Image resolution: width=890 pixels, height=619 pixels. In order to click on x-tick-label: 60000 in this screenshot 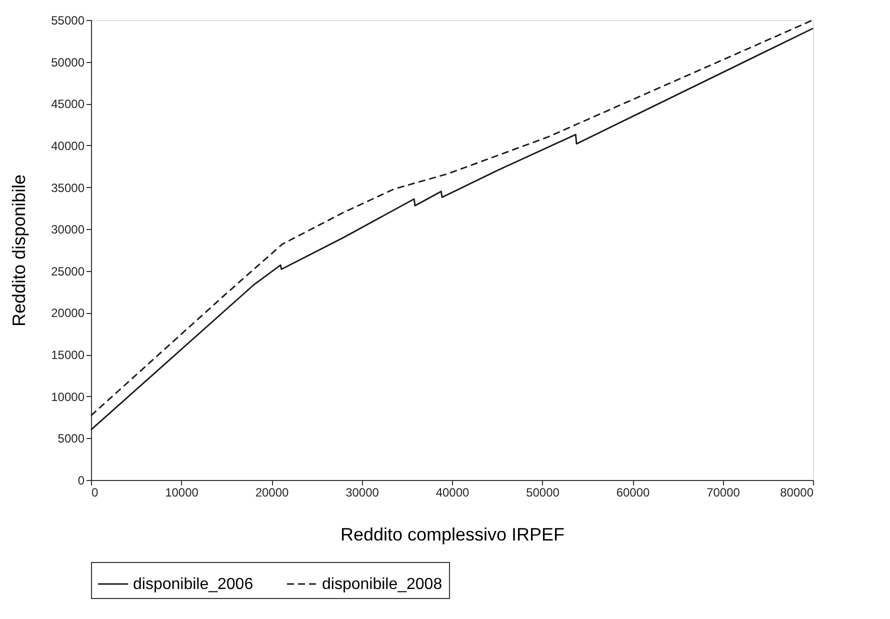, I will do `click(633, 493)`.